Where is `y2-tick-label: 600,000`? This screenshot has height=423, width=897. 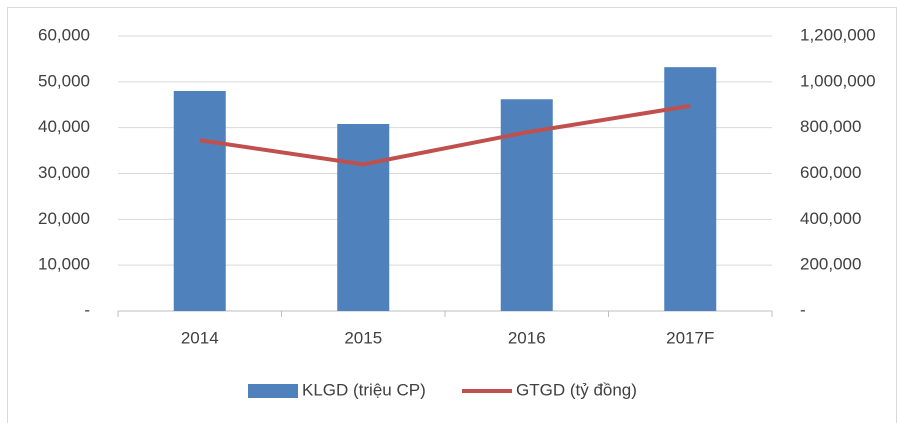 y2-tick-label: 600,000 is located at coordinates (830, 172).